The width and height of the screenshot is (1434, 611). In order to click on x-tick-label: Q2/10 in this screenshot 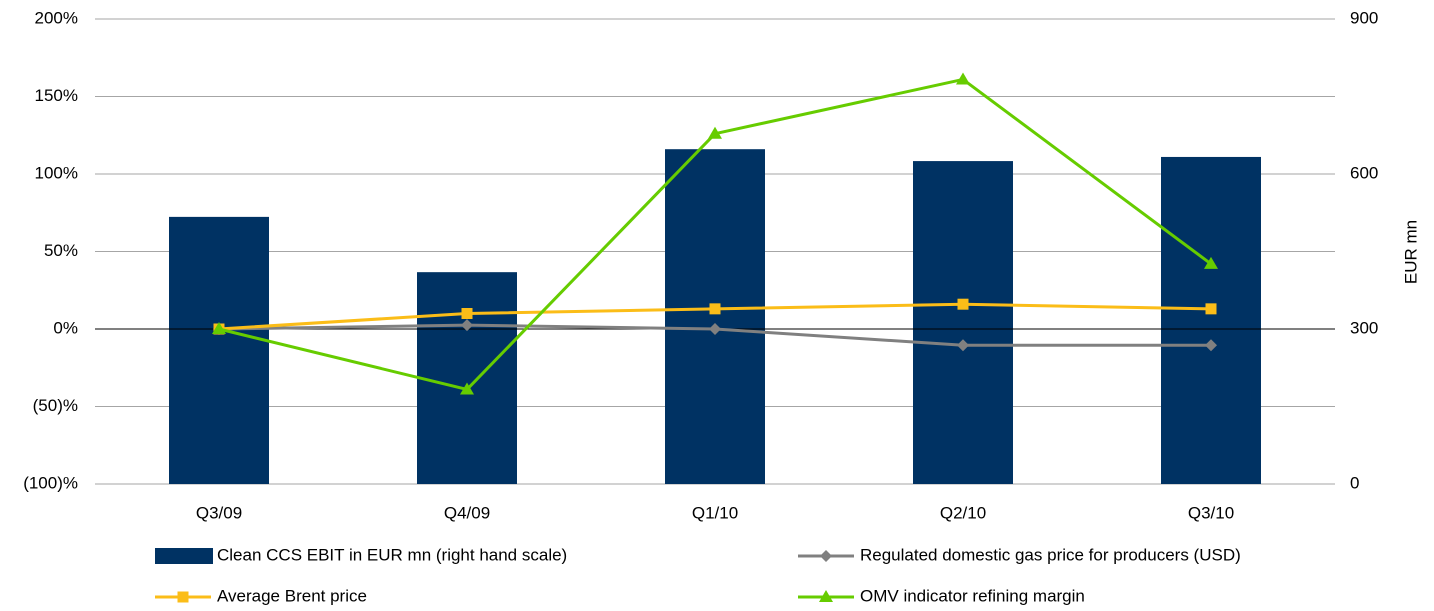, I will do `click(963, 512)`.